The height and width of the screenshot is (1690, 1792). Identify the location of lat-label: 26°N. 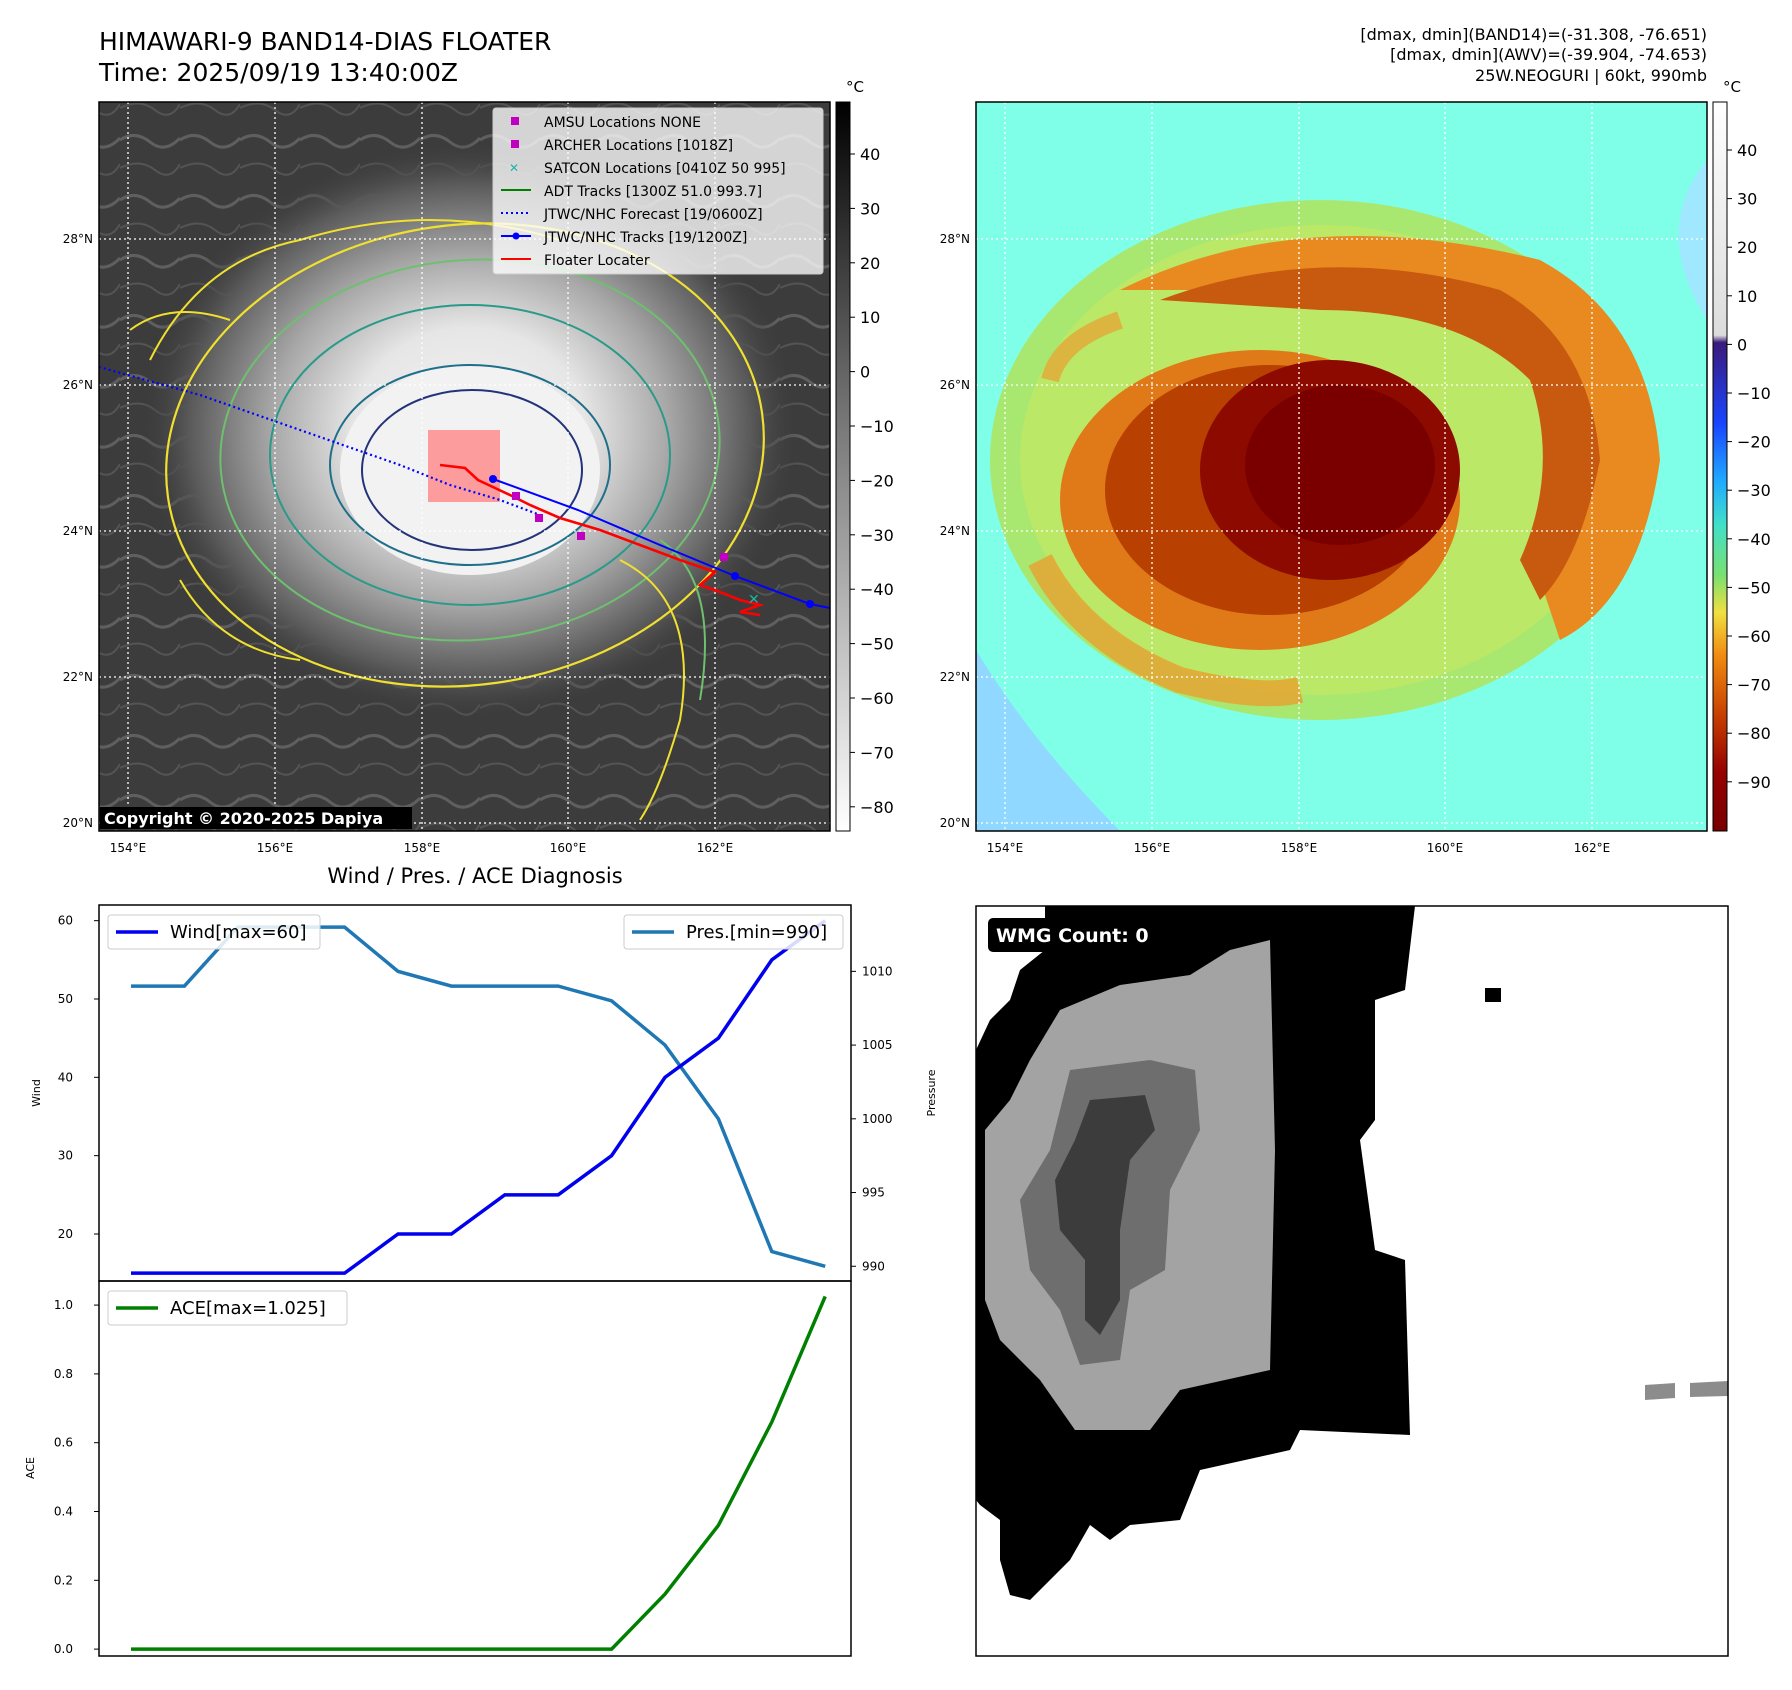
(955, 385).